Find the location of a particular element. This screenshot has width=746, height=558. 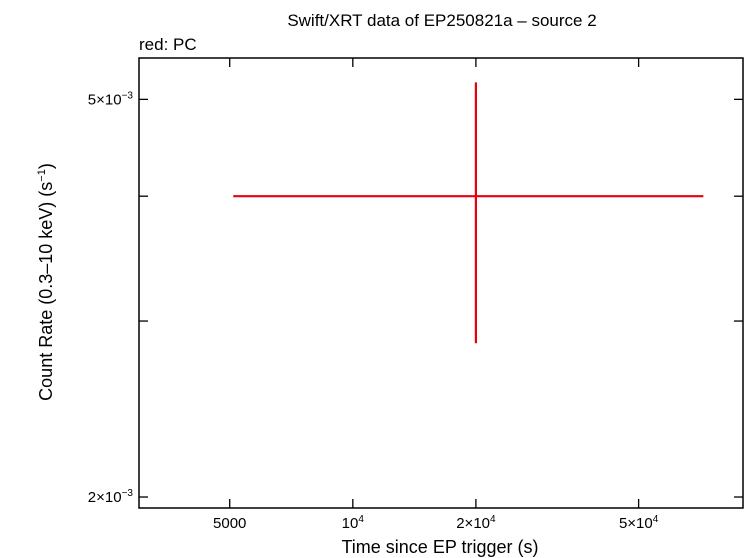

x-tick-label: 5×10⁴ is located at coordinates (639, 523).